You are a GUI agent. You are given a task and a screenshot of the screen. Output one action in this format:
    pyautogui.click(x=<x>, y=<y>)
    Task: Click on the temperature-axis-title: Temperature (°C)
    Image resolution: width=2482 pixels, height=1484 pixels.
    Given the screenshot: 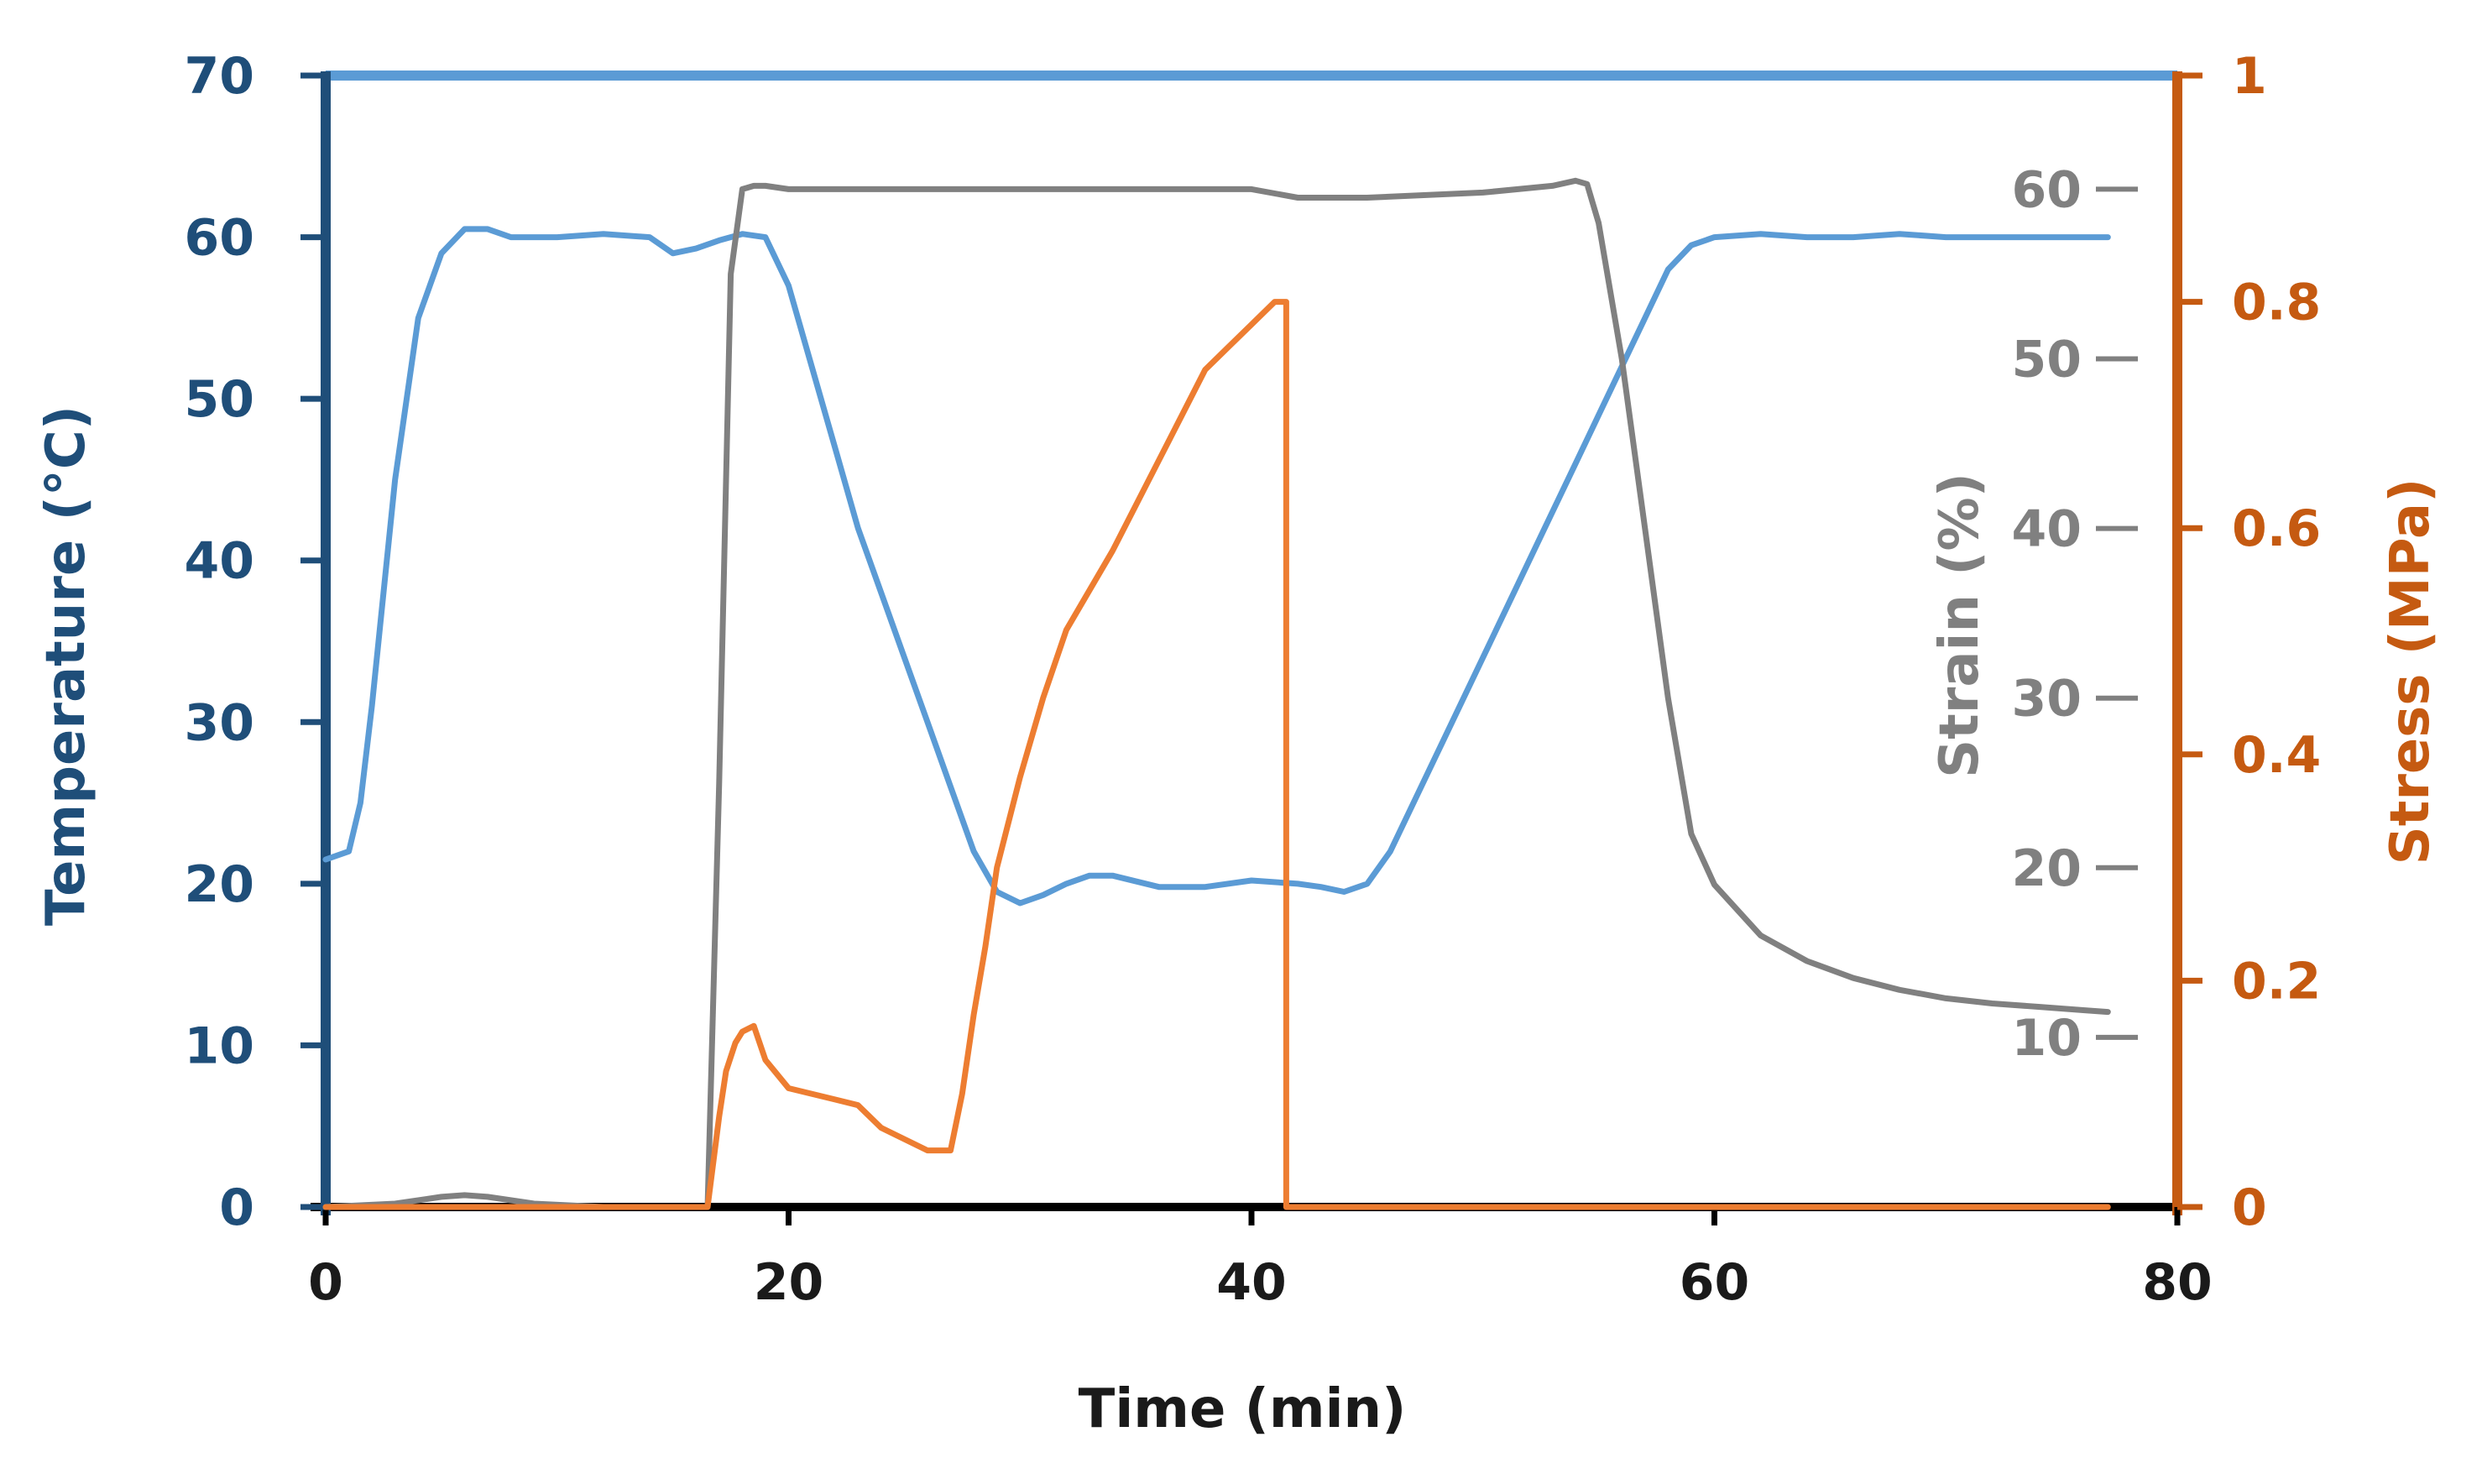 What is the action you would take?
    pyautogui.click(x=66, y=665)
    